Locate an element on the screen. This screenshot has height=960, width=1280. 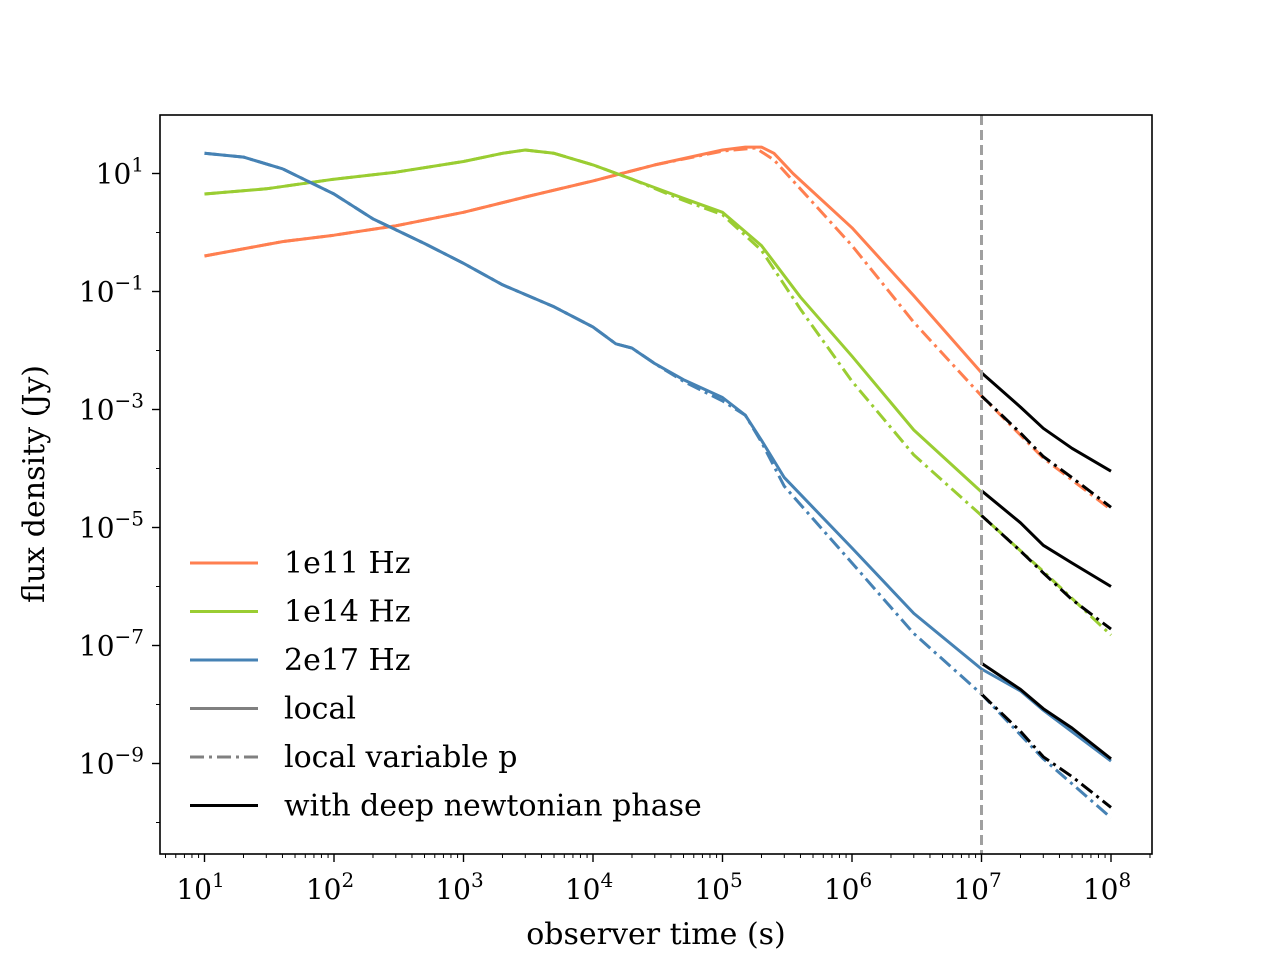
legend-label-with-deep-newtonian-phase: with deep newtonian phase is located at coordinates (493, 806).